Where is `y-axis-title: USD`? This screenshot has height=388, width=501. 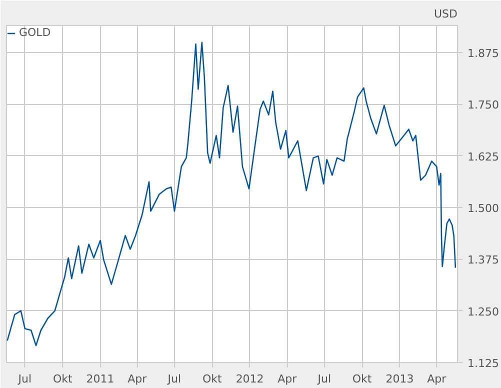
y-axis-title: USD is located at coordinates (446, 14).